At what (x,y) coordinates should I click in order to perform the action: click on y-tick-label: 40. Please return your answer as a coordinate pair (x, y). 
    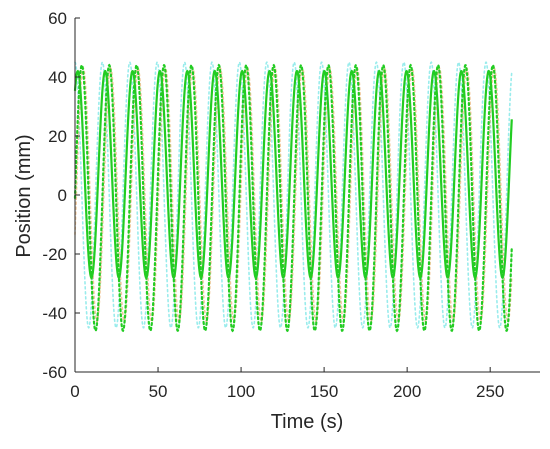
    Looking at the image, I should click on (57, 77).